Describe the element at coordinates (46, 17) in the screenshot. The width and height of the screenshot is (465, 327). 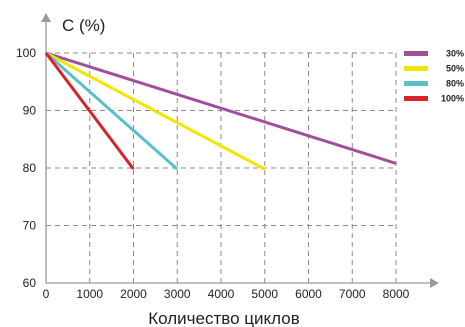
I see `y-axis-arrow` at that location.